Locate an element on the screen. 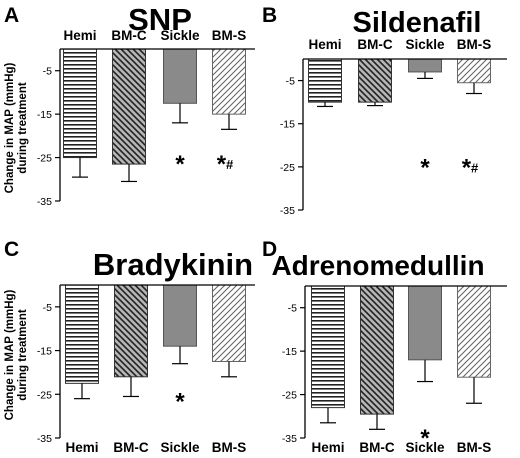  panel-title: Adrenomedullin is located at coordinates (377, 265).